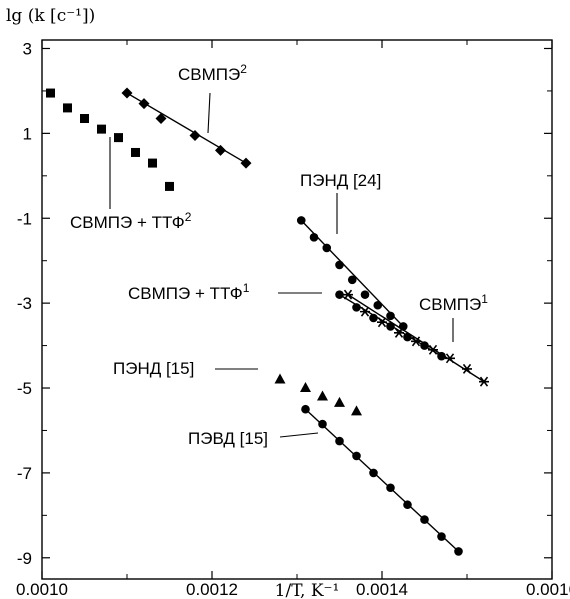  Describe the element at coordinates (153, 368) in the screenshot. I see `series-label: ПЭНД [15]` at that location.